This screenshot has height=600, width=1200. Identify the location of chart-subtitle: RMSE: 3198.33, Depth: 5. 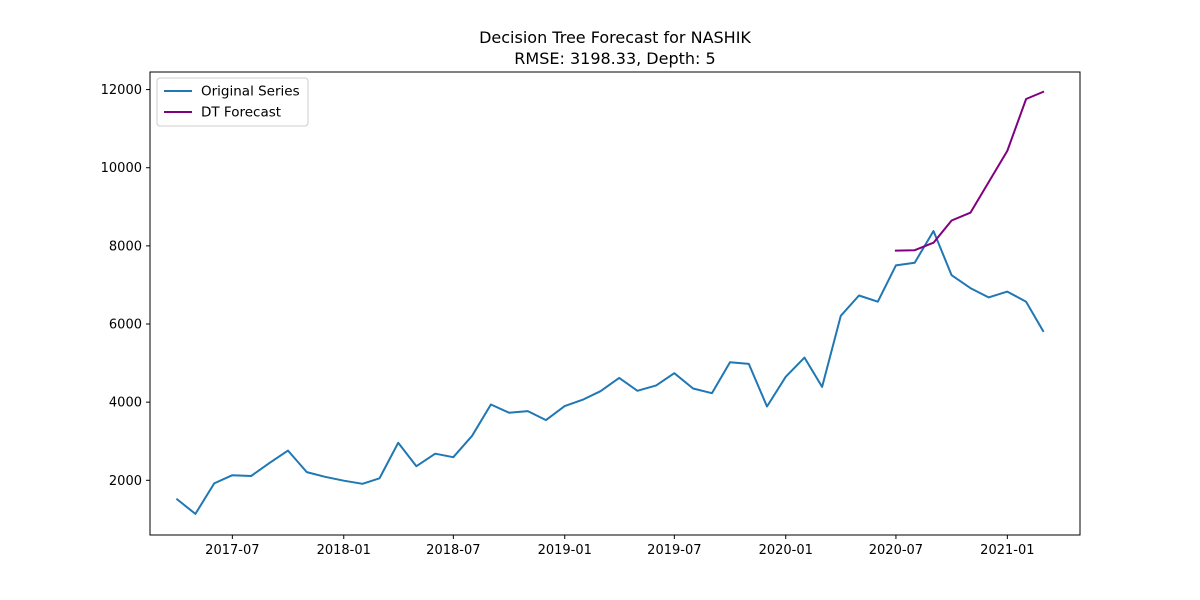
(614, 58).